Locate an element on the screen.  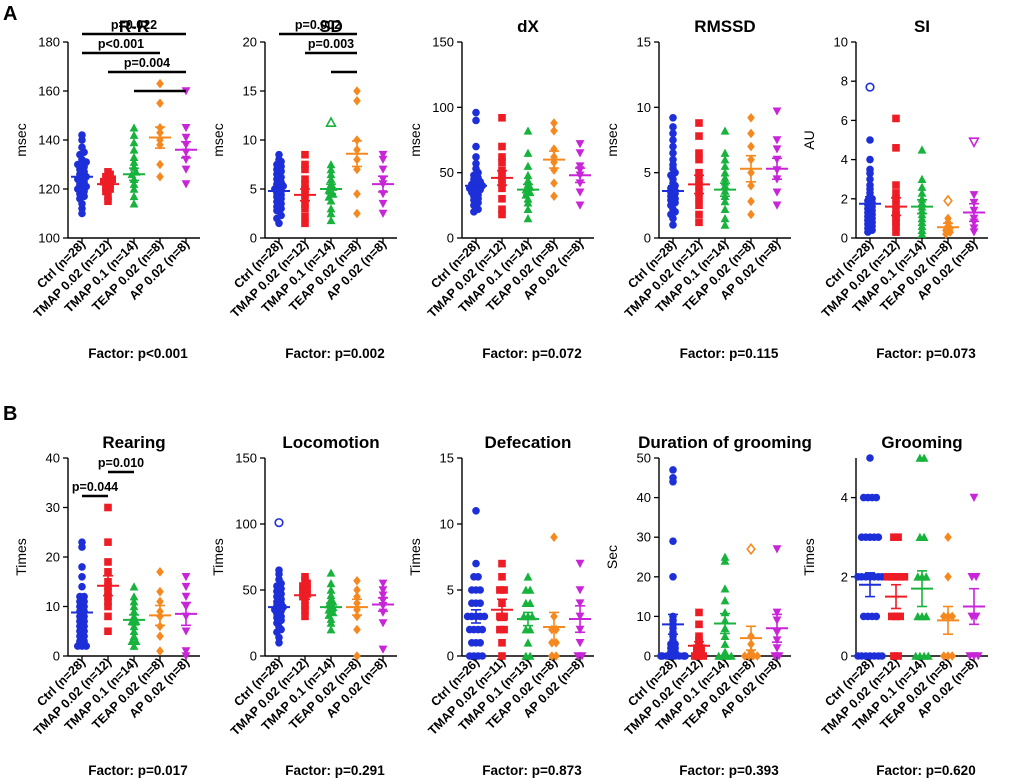
factor-p-value: Factor: p=0.291 is located at coordinates (335, 770).